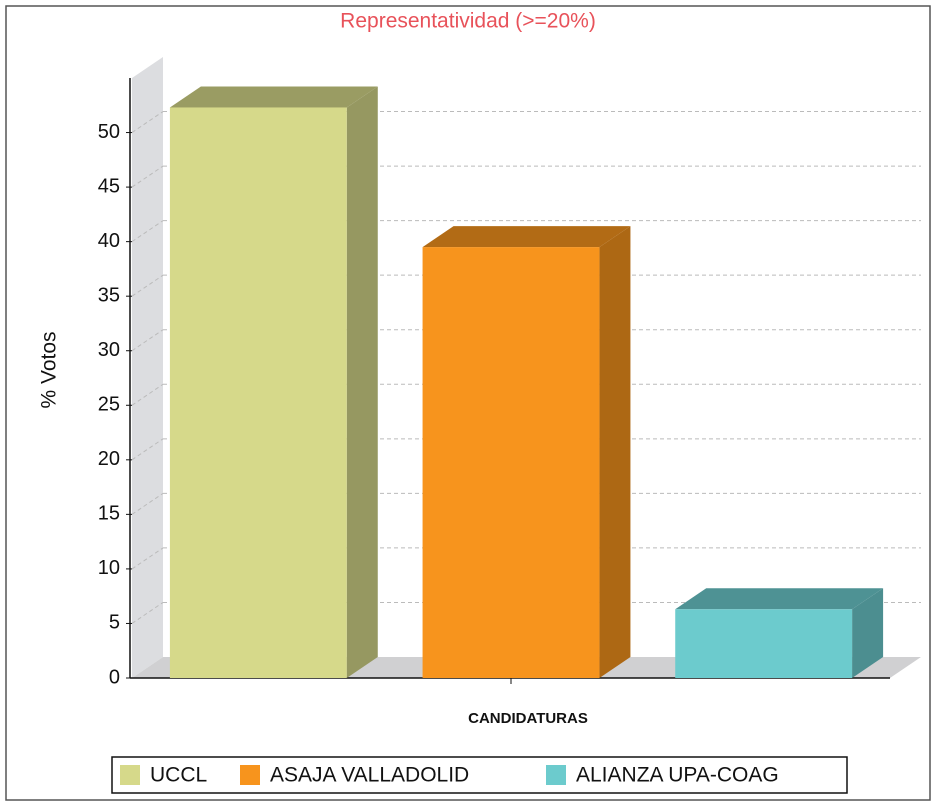 The height and width of the screenshot is (811, 937). I want to click on y-tick-label: 50, so click(109, 132).